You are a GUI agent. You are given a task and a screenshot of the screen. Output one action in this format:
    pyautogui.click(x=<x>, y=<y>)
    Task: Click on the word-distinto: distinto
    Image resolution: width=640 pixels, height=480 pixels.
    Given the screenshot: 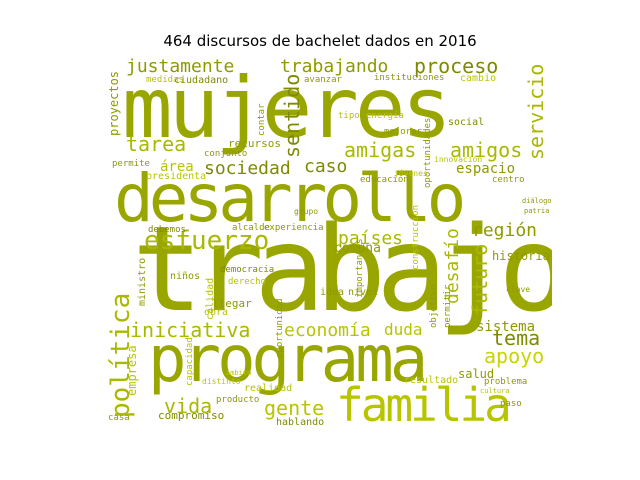 What is the action you would take?
    pyautogui.click(x=221, y=381)
    